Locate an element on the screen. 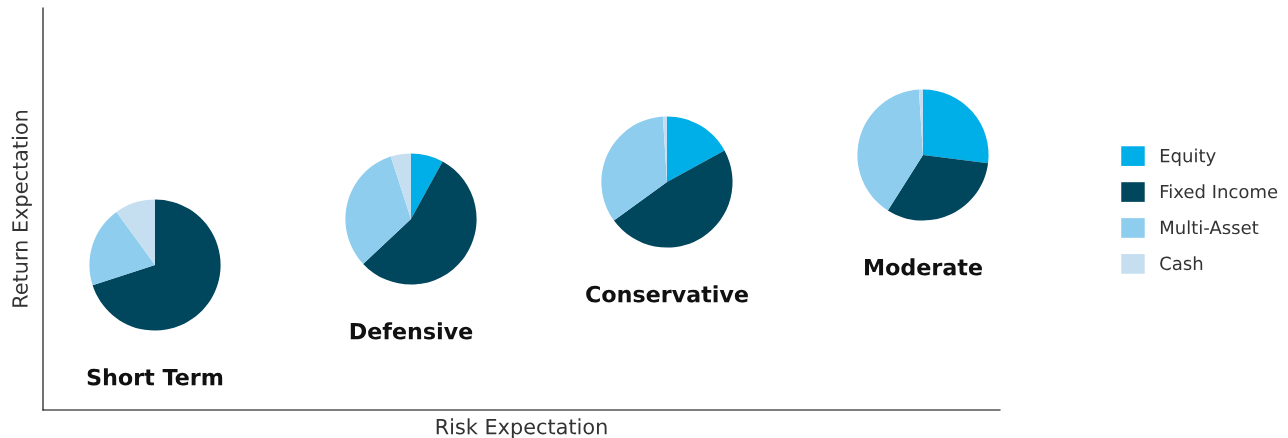 The height and width of the screenshot is (438, 1288). text: Moderate is located at coordinates (923, 267).